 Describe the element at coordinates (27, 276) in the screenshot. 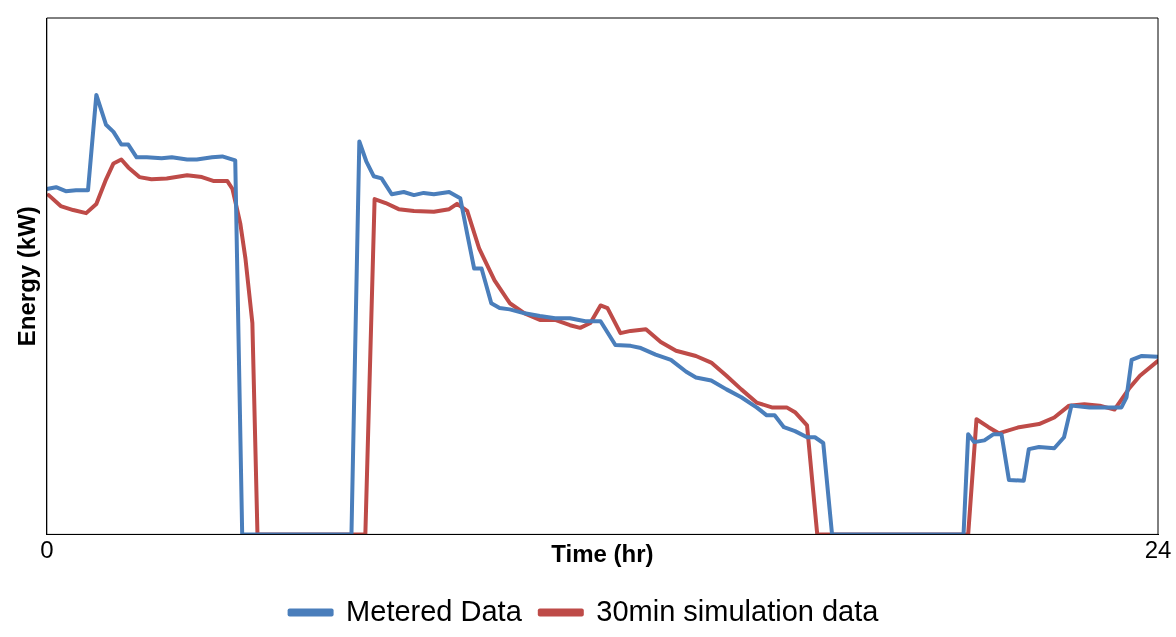

I see `y-axis-title: Energy (kW)` at that location.